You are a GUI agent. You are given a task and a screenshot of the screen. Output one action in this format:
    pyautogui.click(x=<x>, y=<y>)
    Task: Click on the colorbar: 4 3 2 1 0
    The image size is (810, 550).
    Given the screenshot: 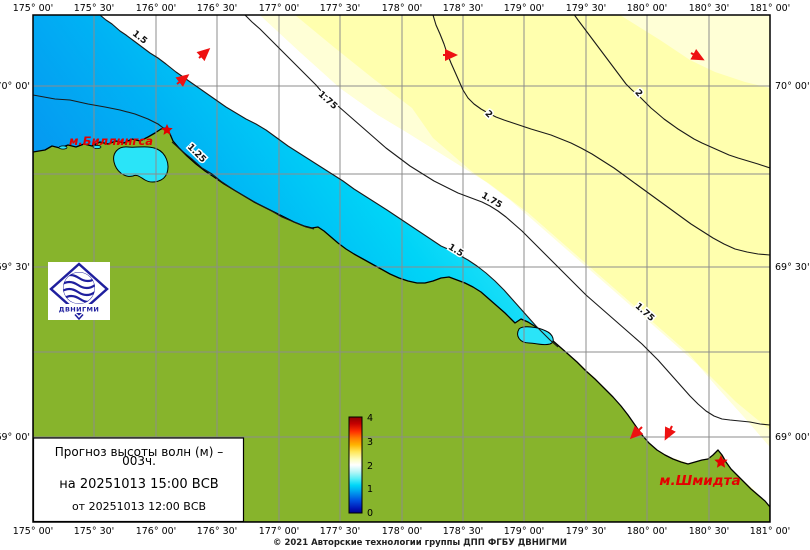 What is the action you would take?
    pyautogui.click(x=360, y=466)
    